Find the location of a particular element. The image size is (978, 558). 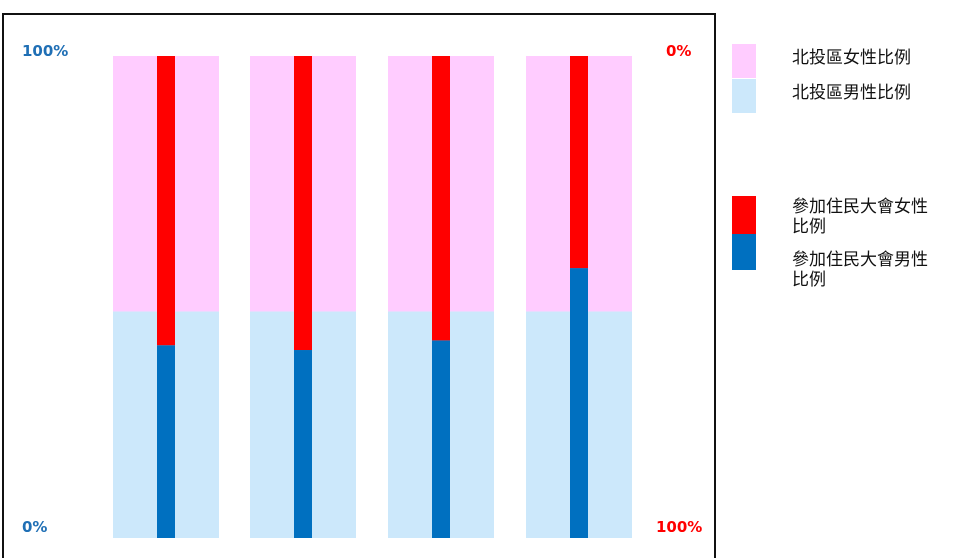

legend-swatch-participant-female is located at coordinates (744, 215).